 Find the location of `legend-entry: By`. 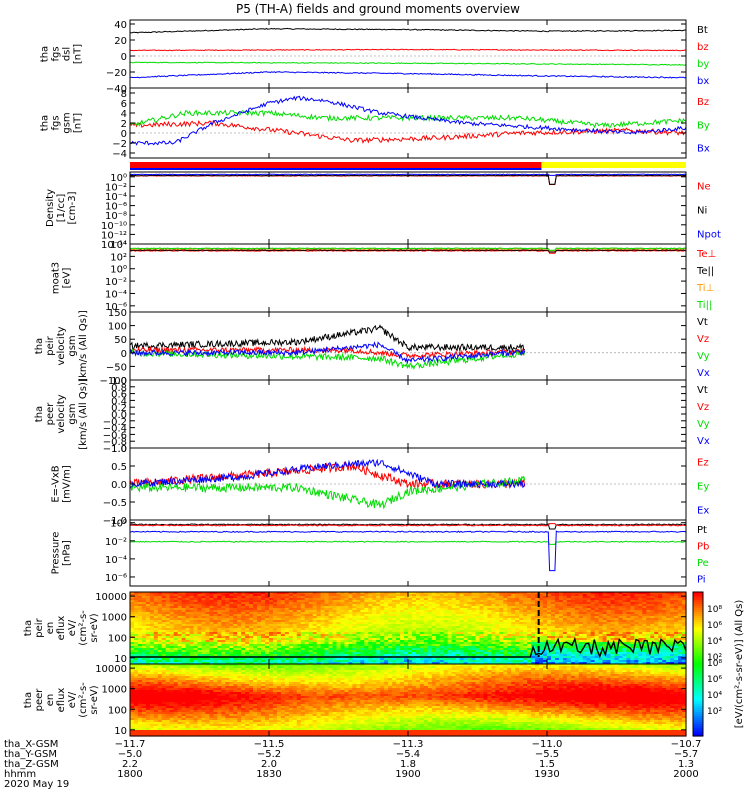

legend-entry: By is located at coordinates (703, 125).